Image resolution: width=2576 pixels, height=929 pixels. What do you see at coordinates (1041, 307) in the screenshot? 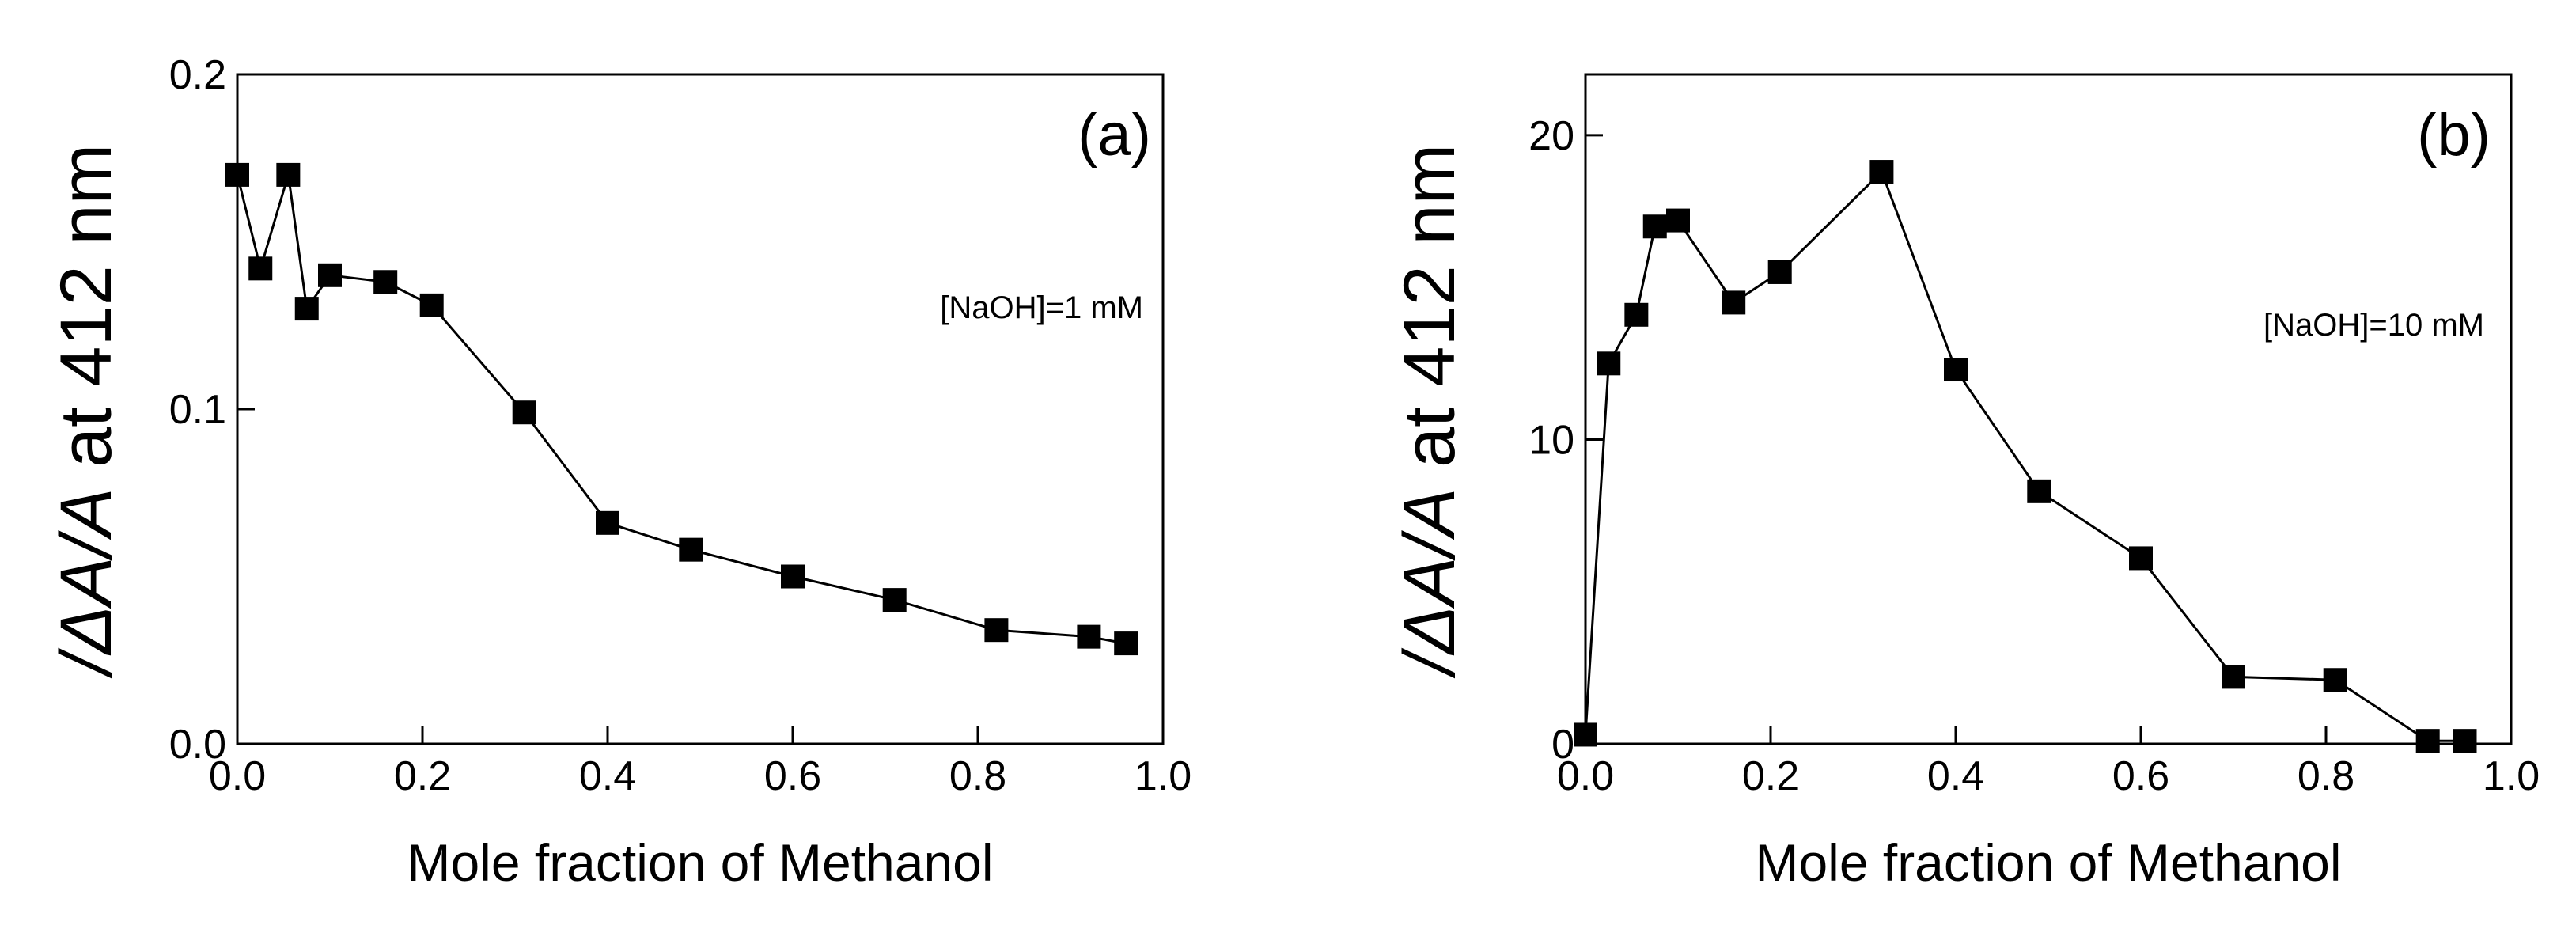
I see `naoh-annotation: [NaOH]=1 mM` at bounding box center [1041, 307].